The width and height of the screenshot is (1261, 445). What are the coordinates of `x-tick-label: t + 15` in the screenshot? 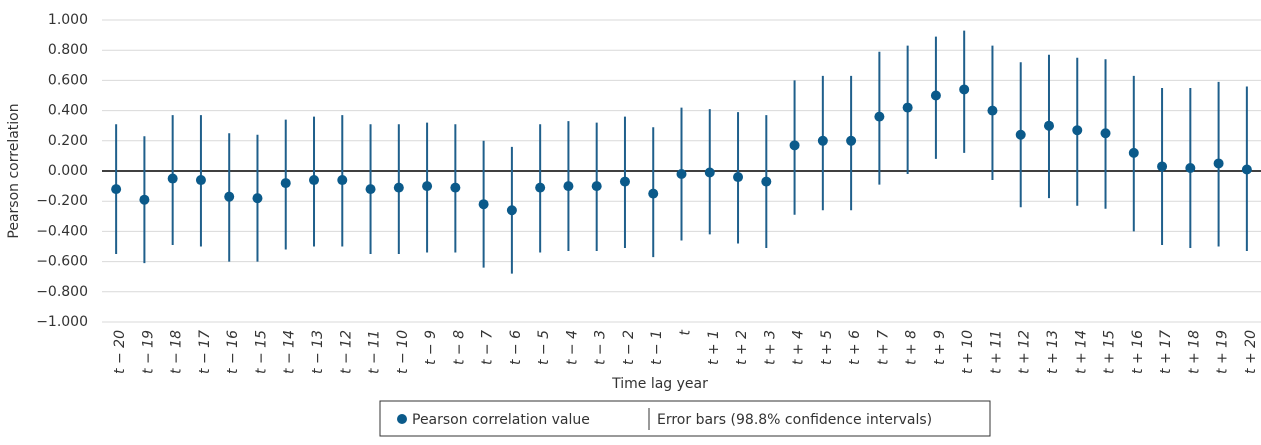 It's located at (1110, 352).